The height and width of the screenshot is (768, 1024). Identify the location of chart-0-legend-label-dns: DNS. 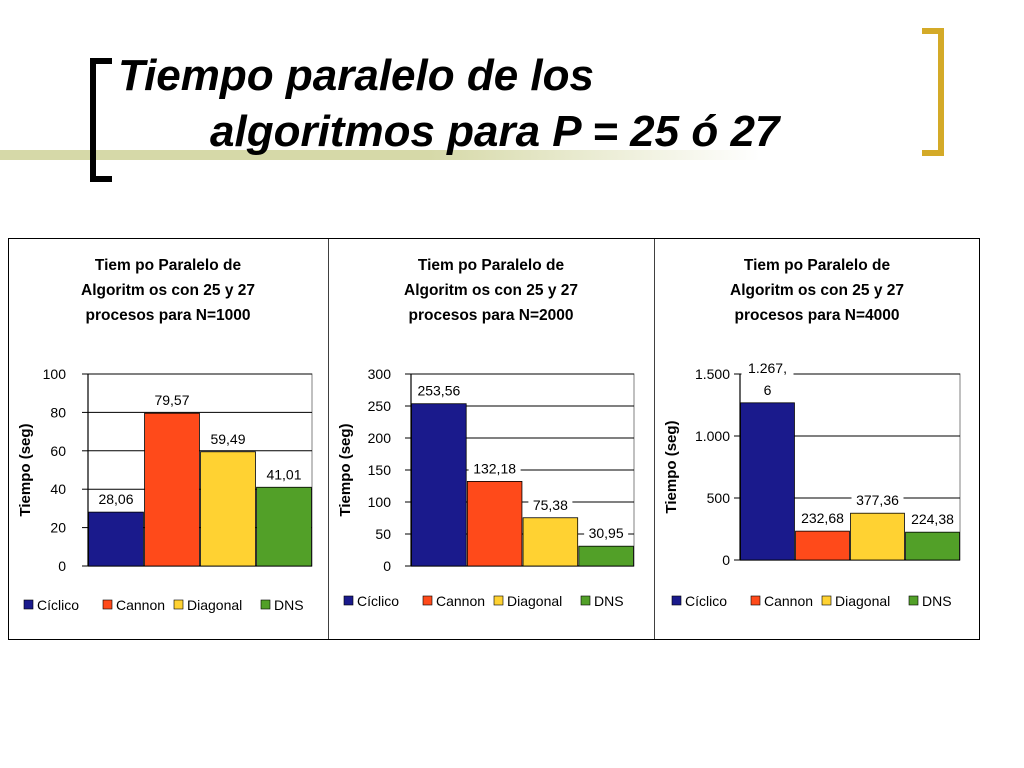
(289, 605).